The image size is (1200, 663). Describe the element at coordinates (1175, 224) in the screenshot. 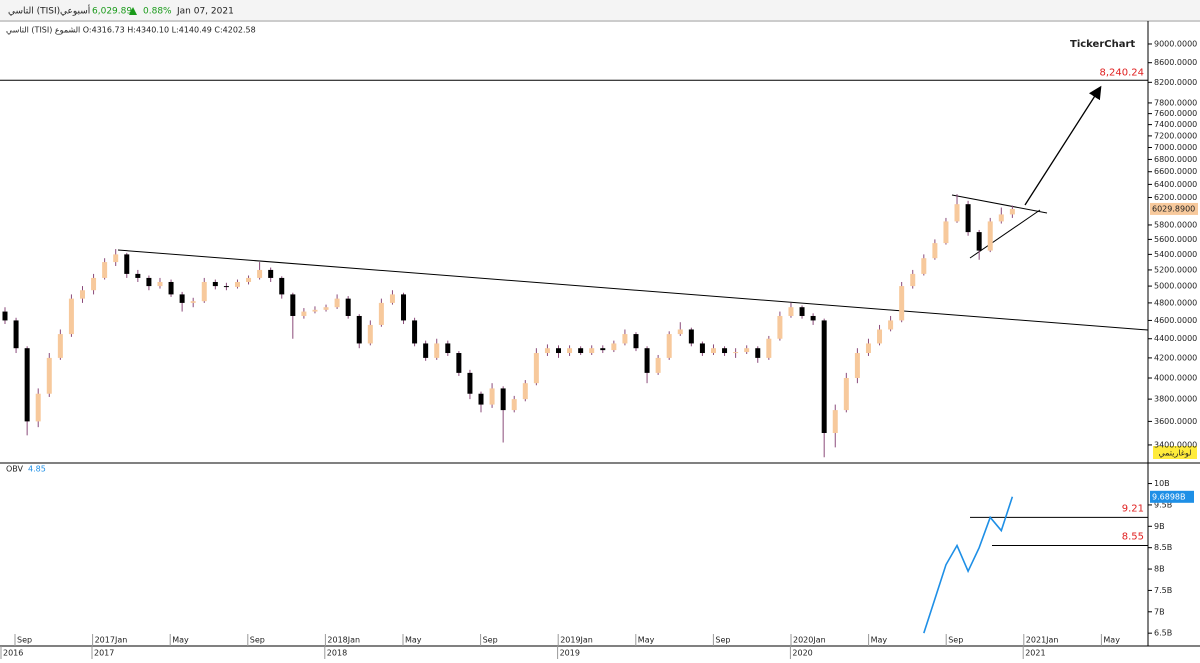

I see `y-tick-label: 5800.0000` at that location.